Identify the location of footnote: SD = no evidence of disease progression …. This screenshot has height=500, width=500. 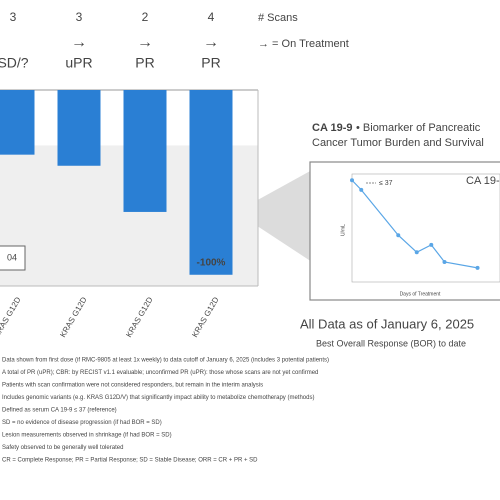
(82, 423).